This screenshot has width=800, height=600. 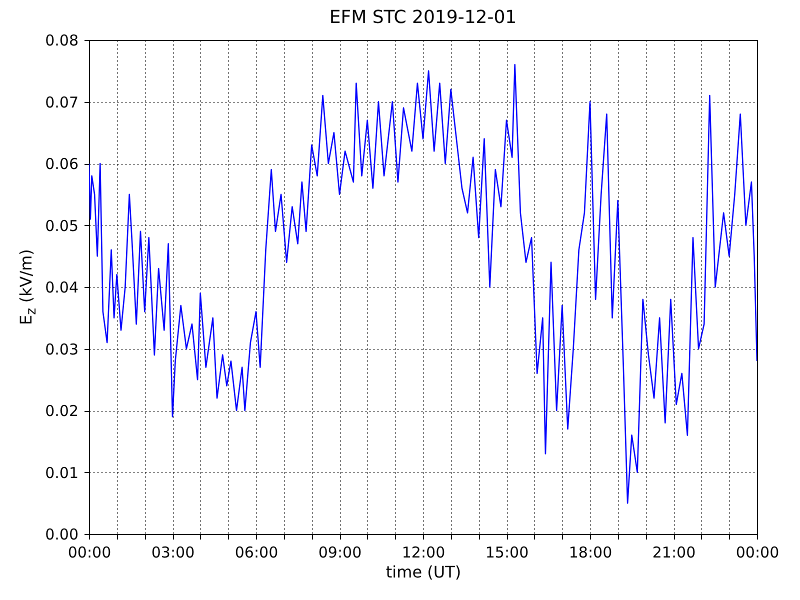 What do you see at coordinates (61, 287) in the screenshot?
I see `y-tick-label: 0.04` at bounding box center [61, 287].